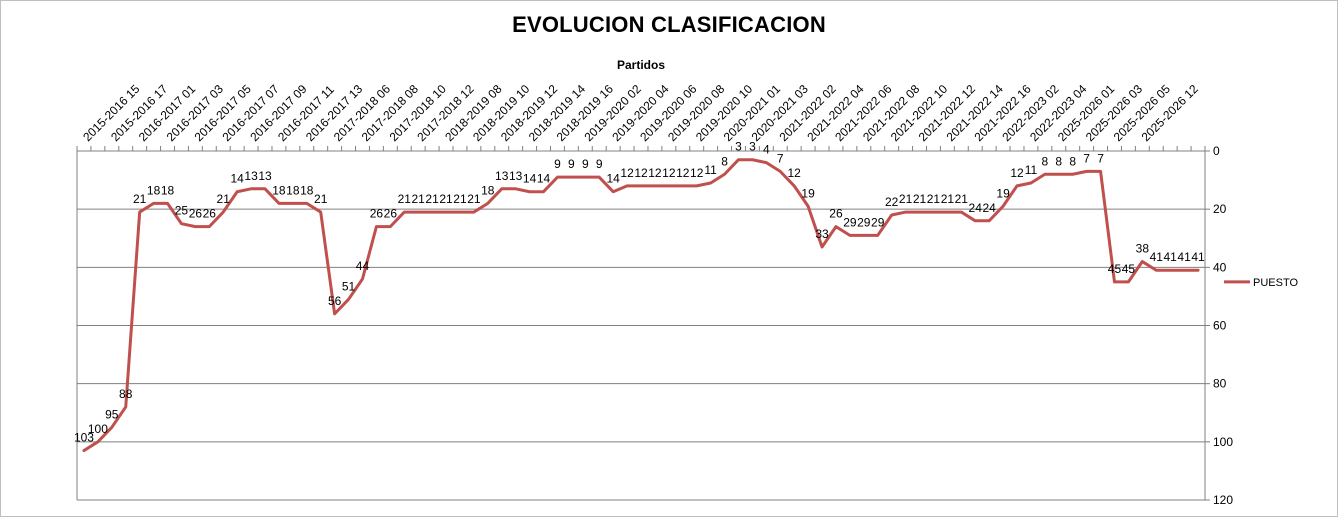  Describe the element at coordinates (669, 24) in the screenshot. I see `chart-title: EVOLUCION CLASIFICACION` at that location.